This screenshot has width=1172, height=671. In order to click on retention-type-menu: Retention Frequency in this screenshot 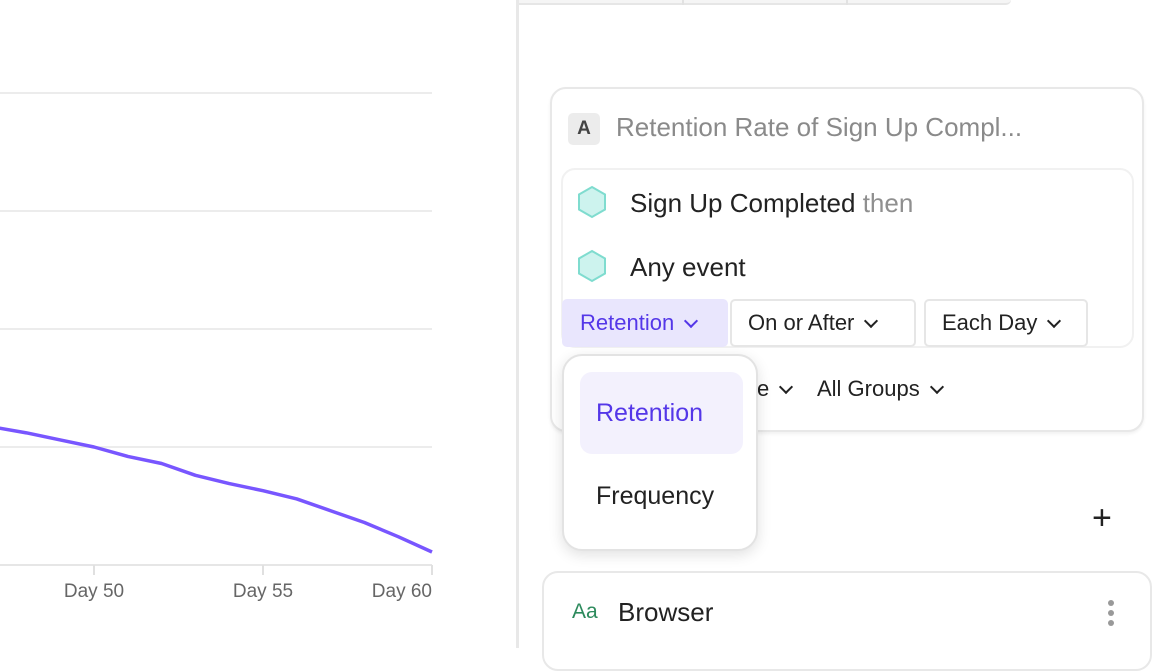, I will do `click(660, 452)`.